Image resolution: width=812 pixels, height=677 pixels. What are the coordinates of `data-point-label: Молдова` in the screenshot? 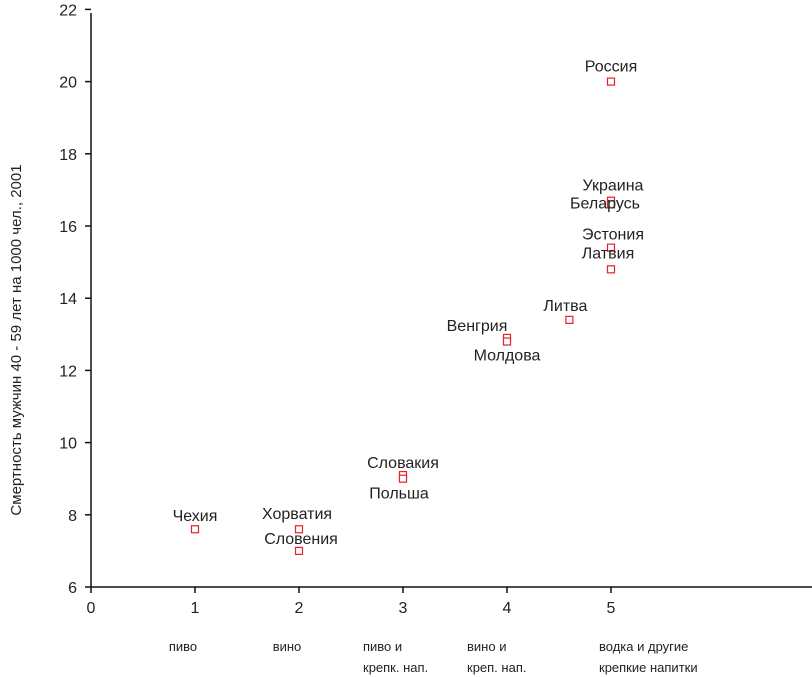 It's located at (507, 356).